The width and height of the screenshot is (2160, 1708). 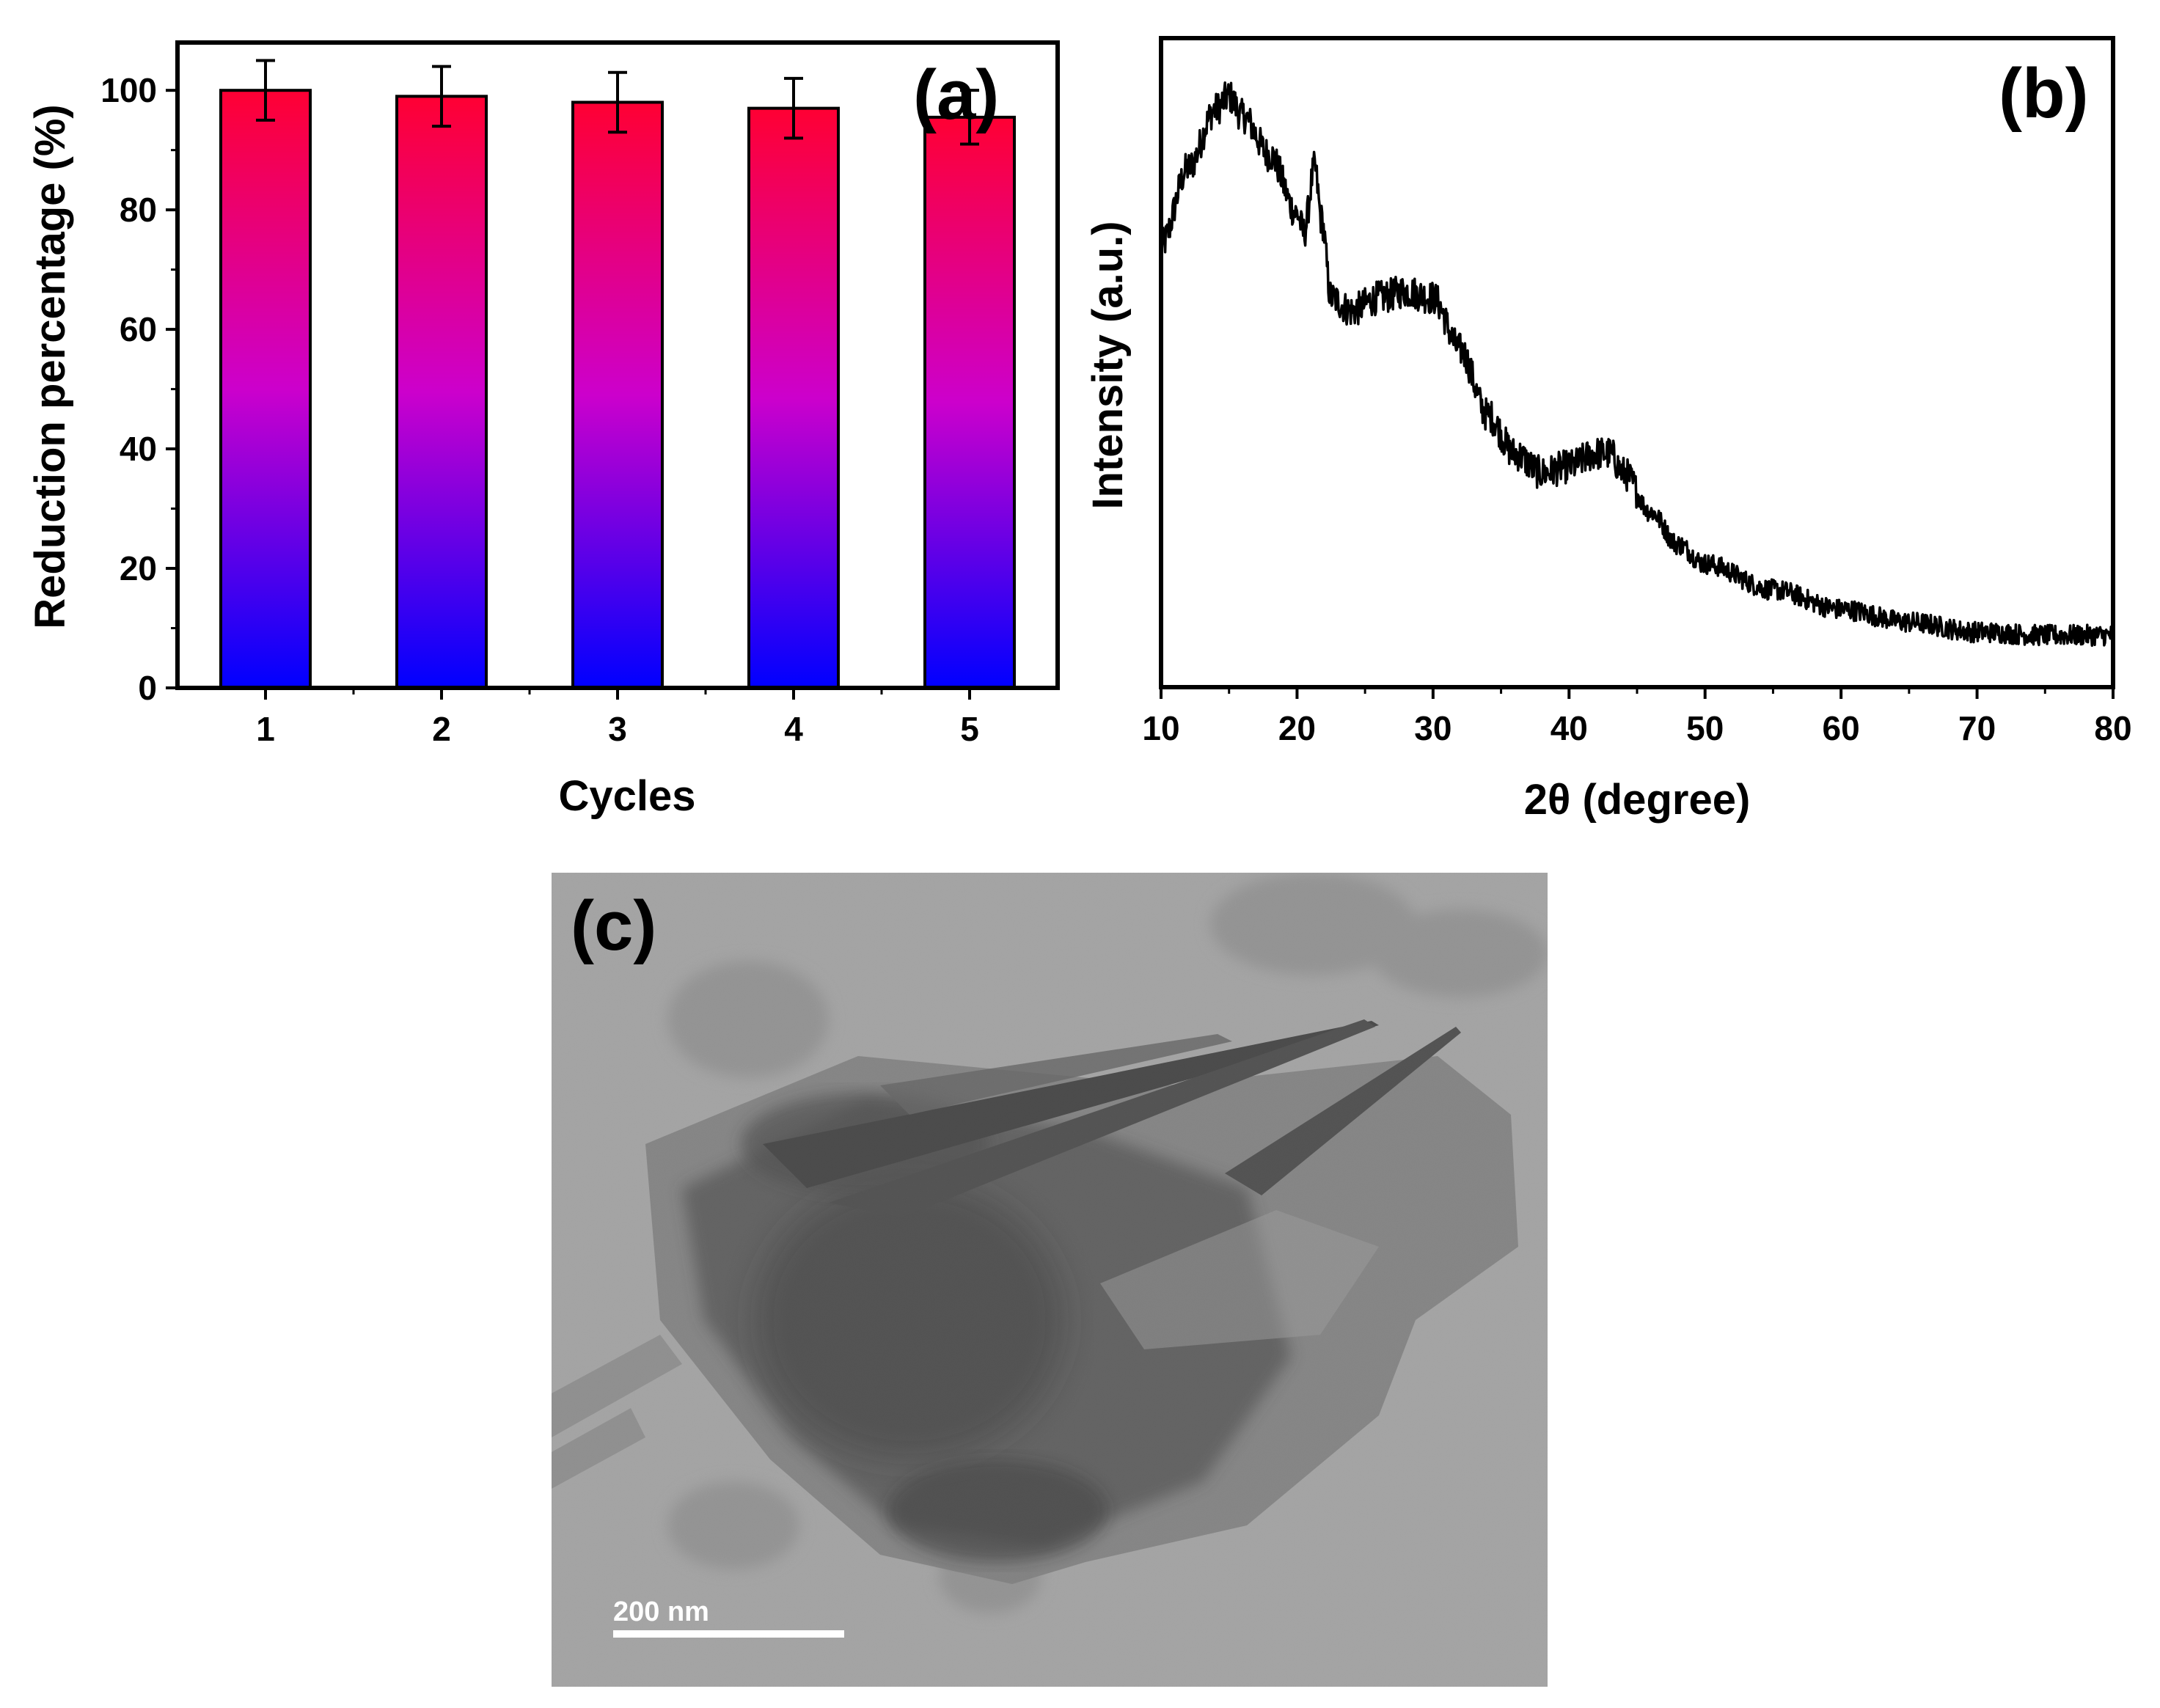 What do you see at coordinates (1297, 728) in the screenshot?
I see `x-tick-label: 20` at bounding box center [1297, 728].